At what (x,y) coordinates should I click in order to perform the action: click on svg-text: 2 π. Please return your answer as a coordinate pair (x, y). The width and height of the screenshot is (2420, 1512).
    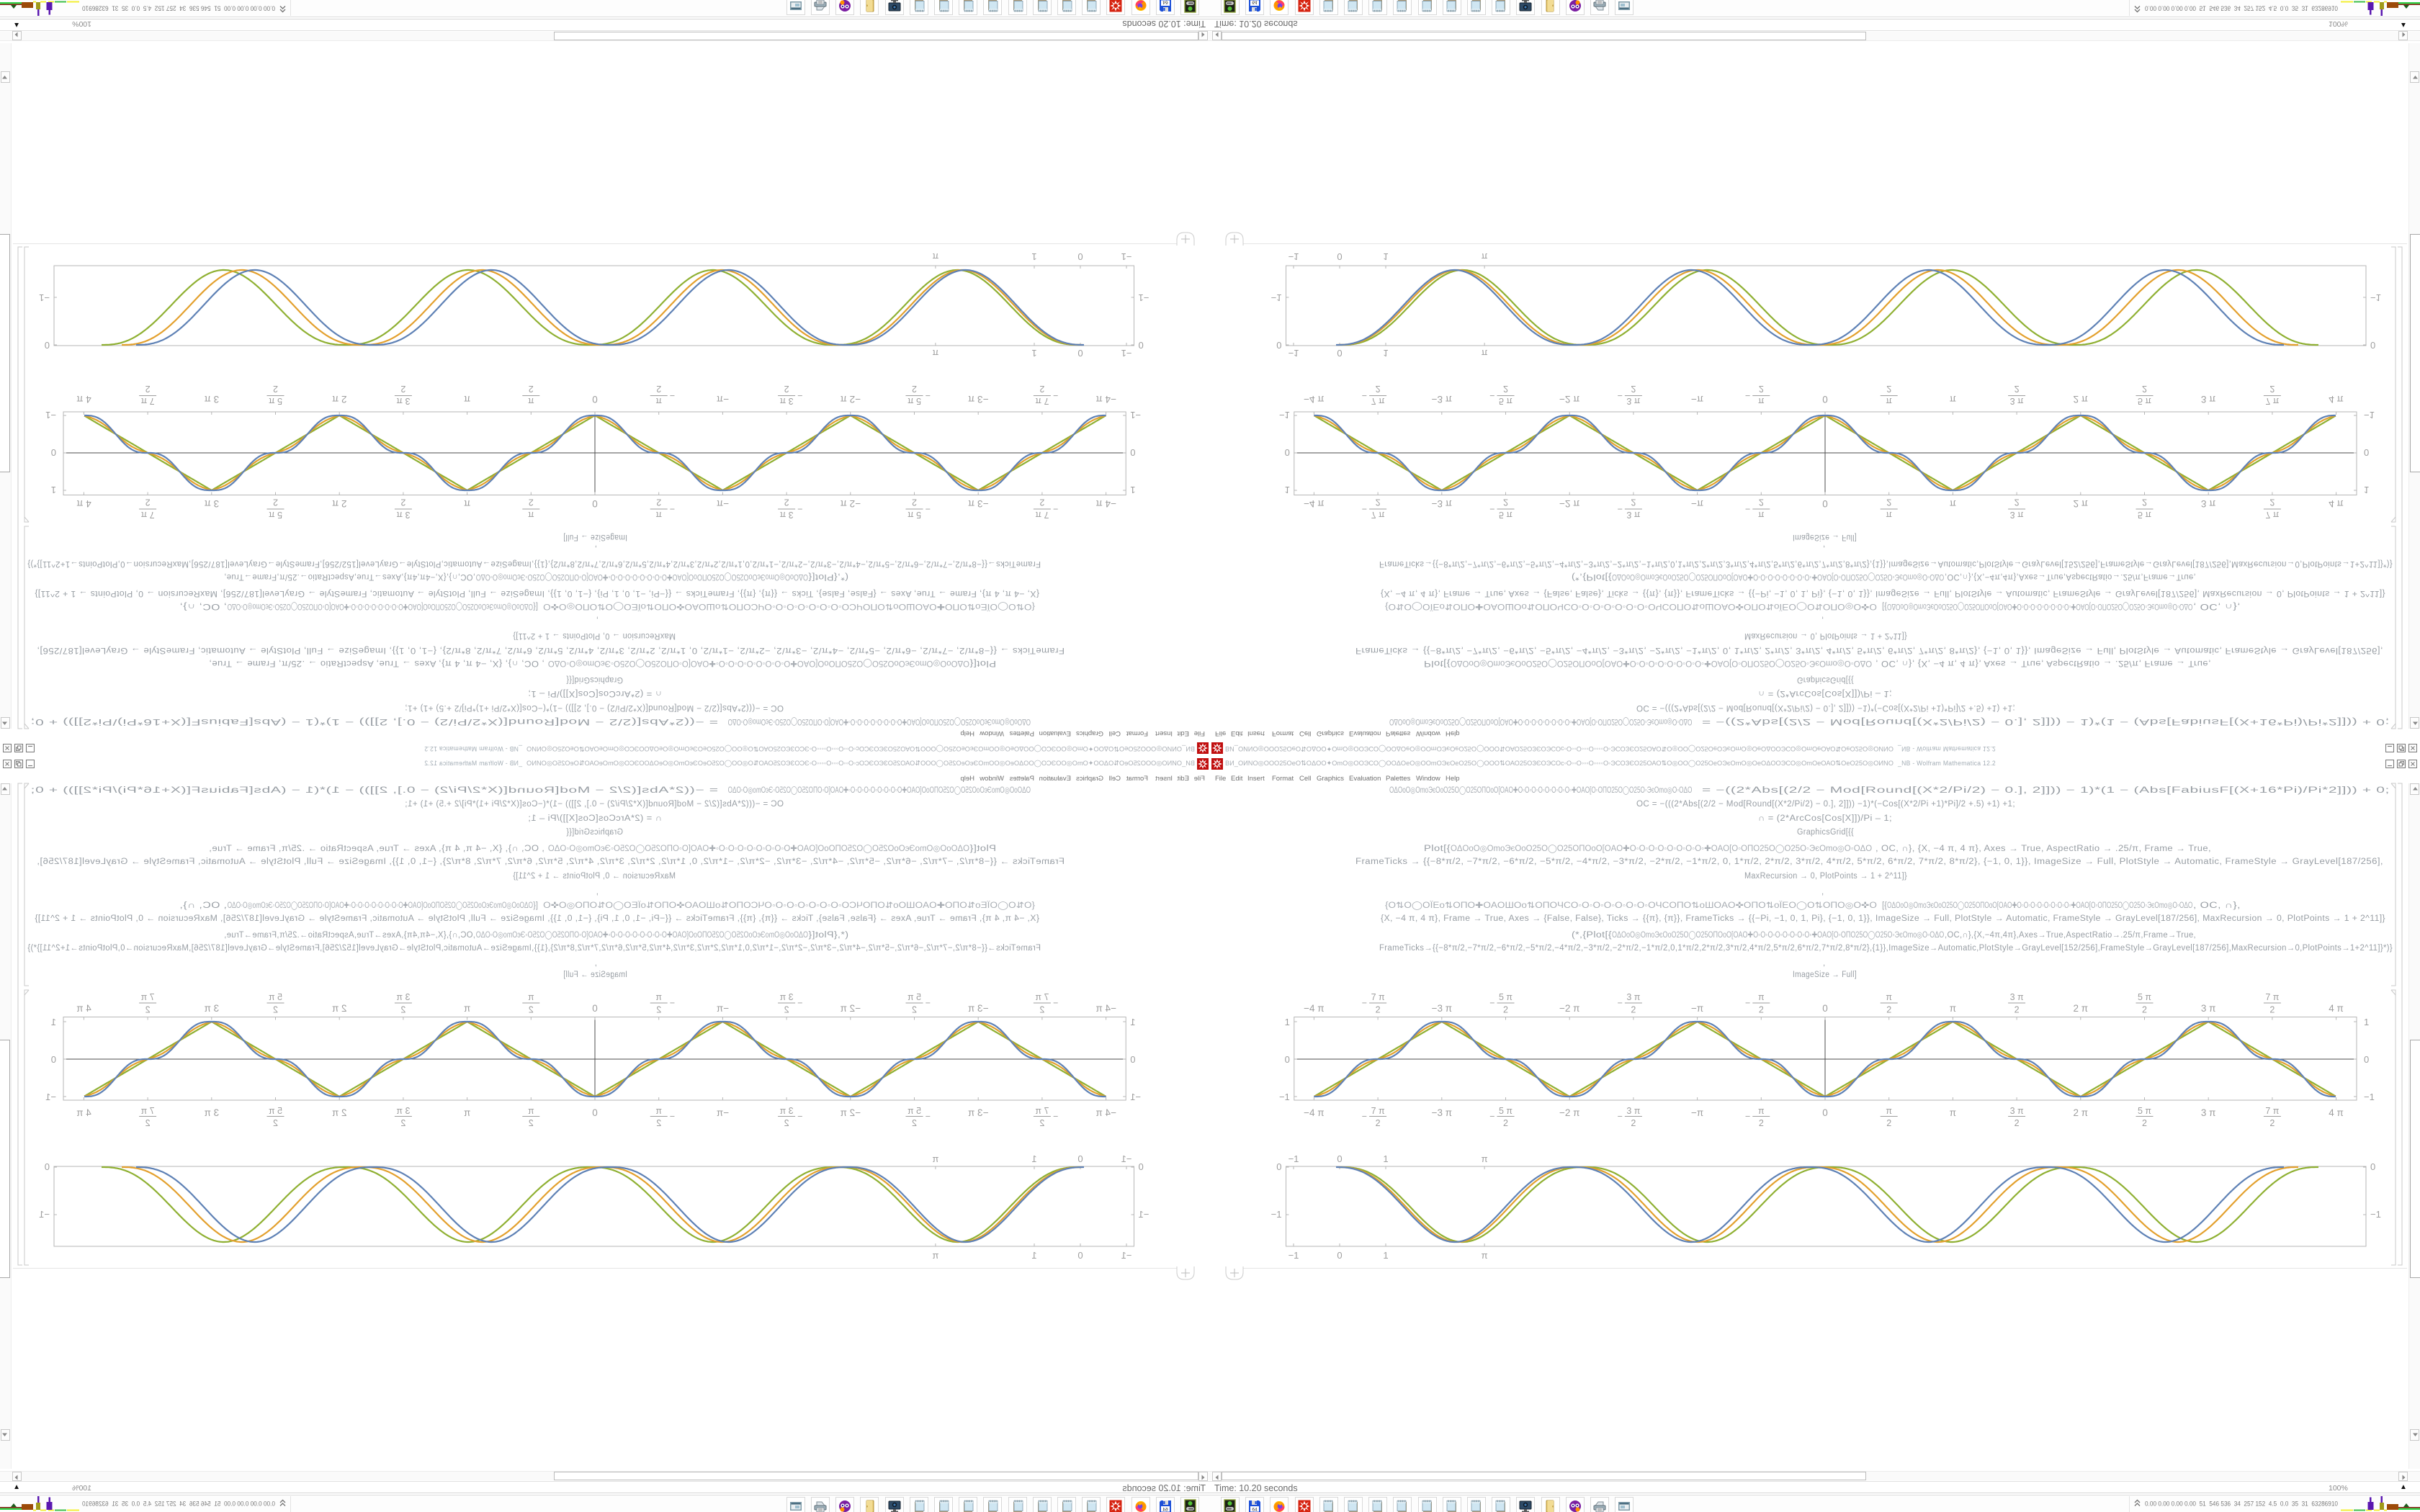
    Looking at the image, I should click on (339, 1008).